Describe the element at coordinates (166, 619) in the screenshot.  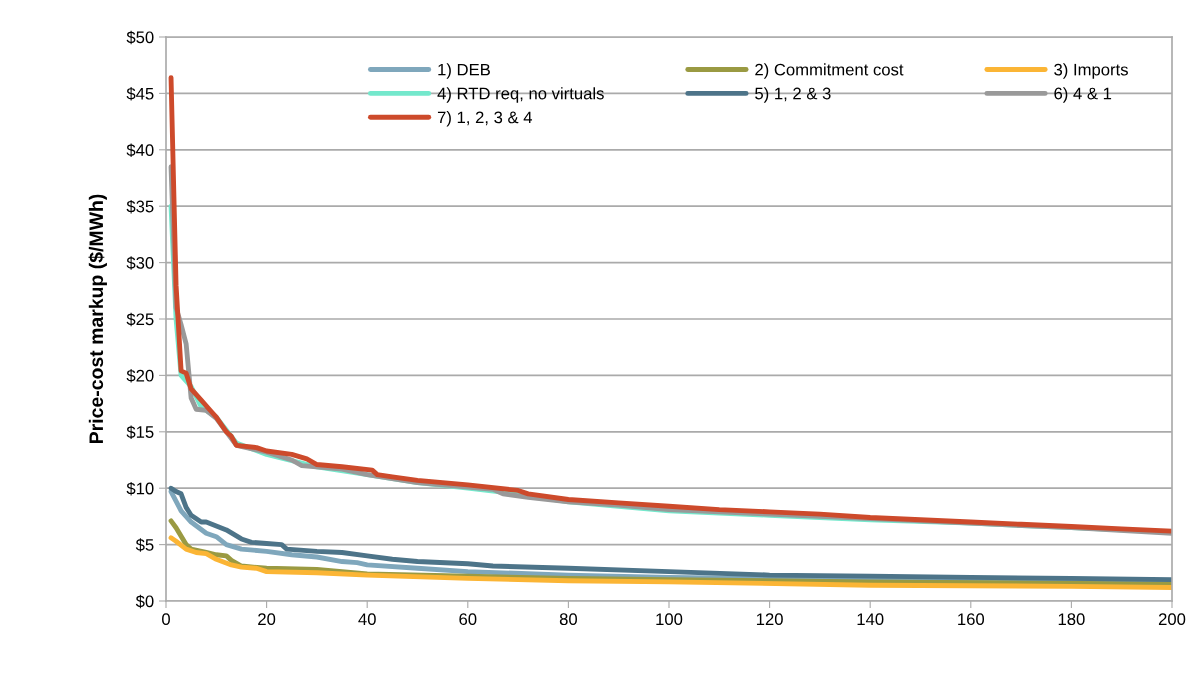
I see `x-tick-label: 0` at that location.